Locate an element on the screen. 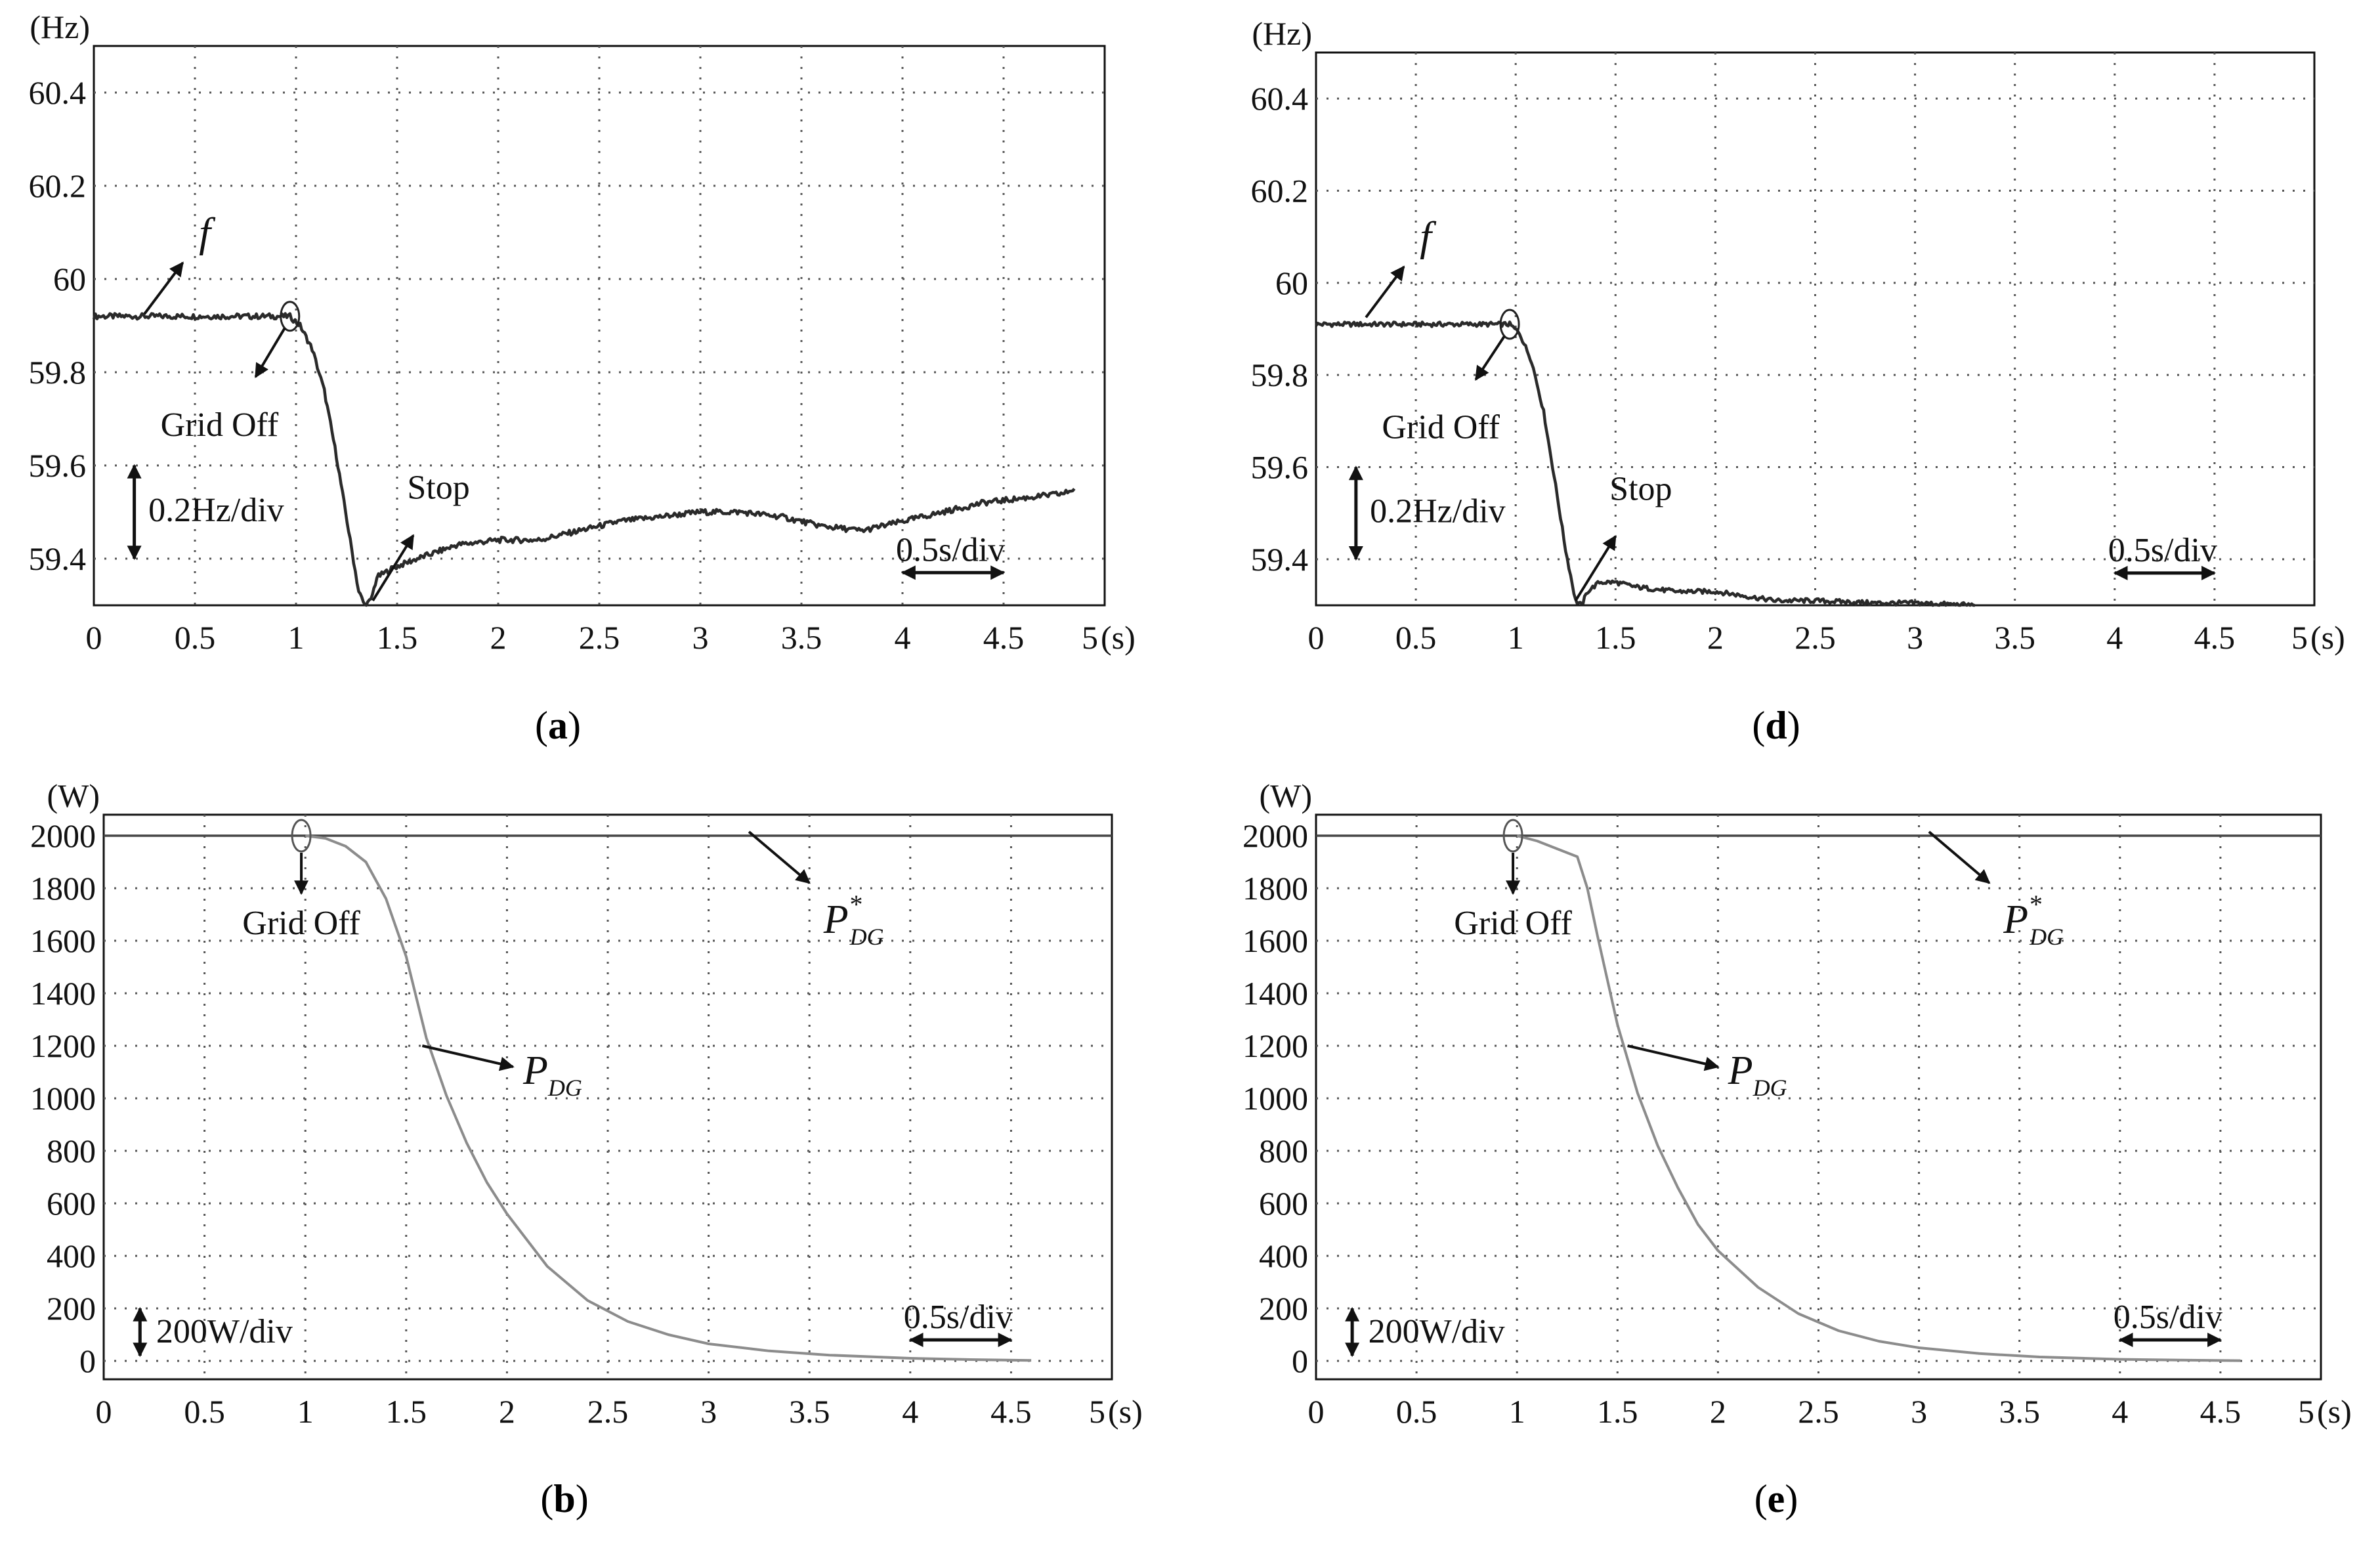 The width and height of the screenshot is (2380, 1548). stop-label: Stop is located at coordinates (1640, 489).